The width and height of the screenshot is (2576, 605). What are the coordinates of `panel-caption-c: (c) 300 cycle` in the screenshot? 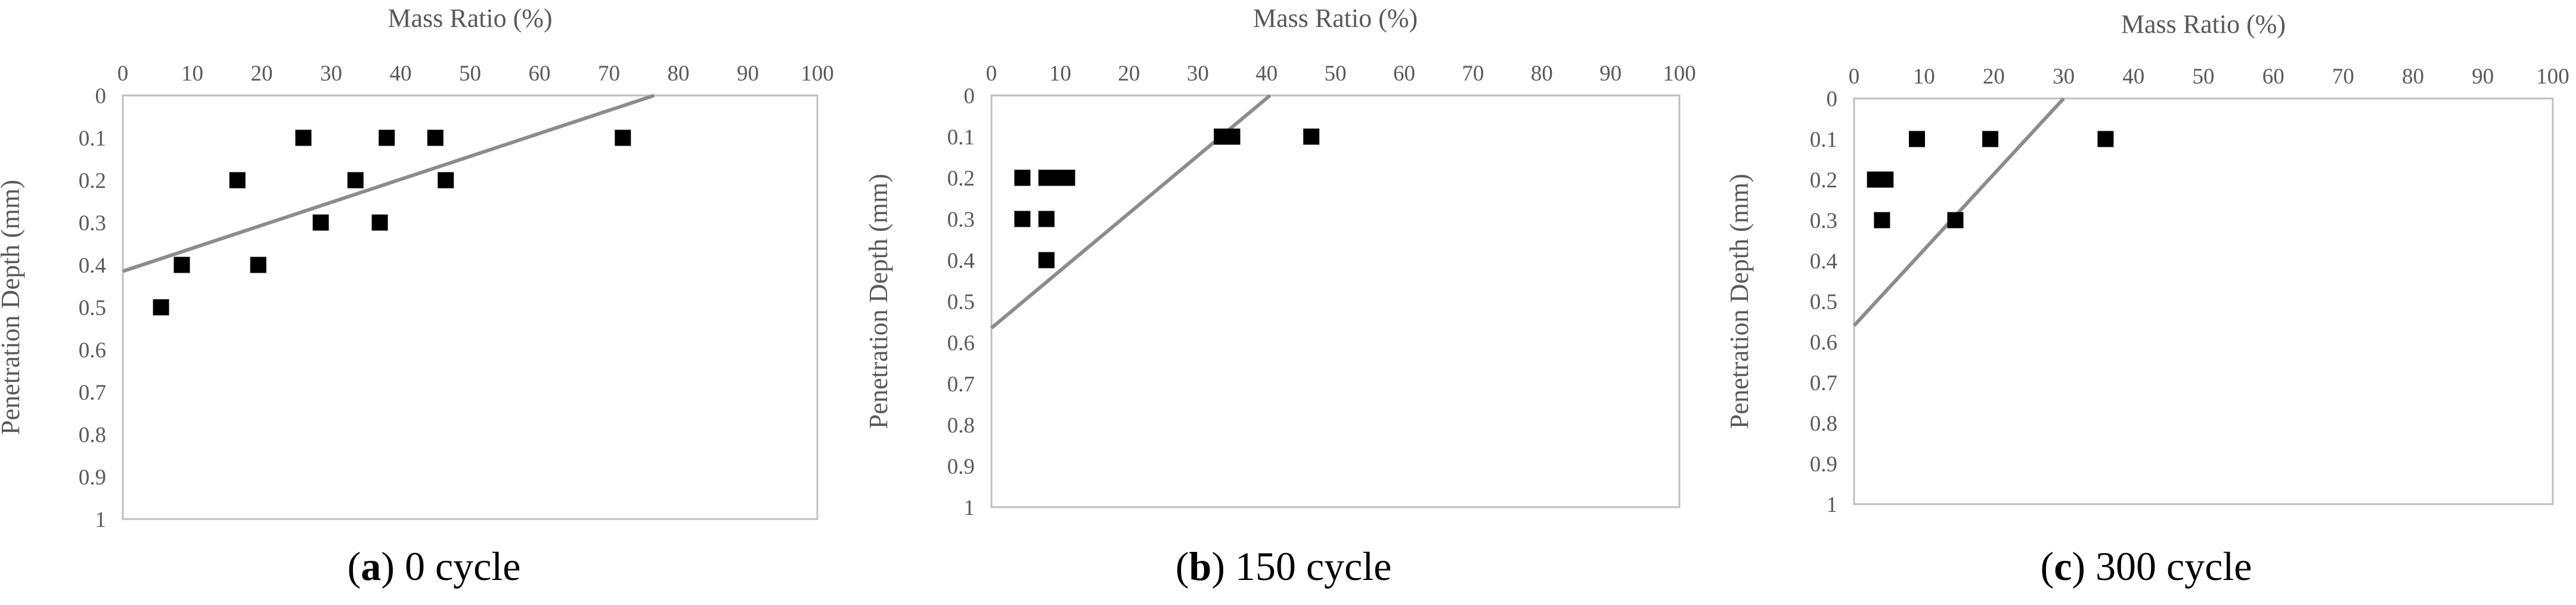 It's located at (2146, 567).